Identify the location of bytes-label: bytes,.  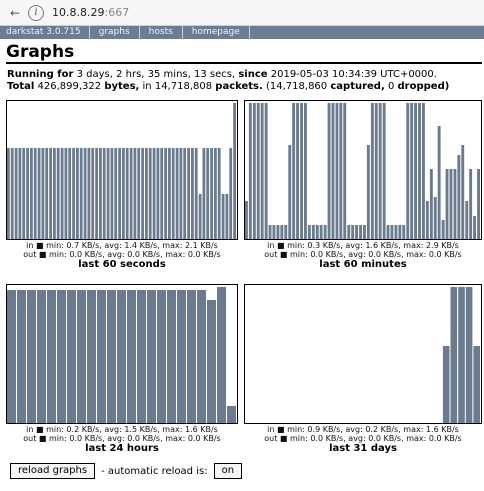
(122, 86).